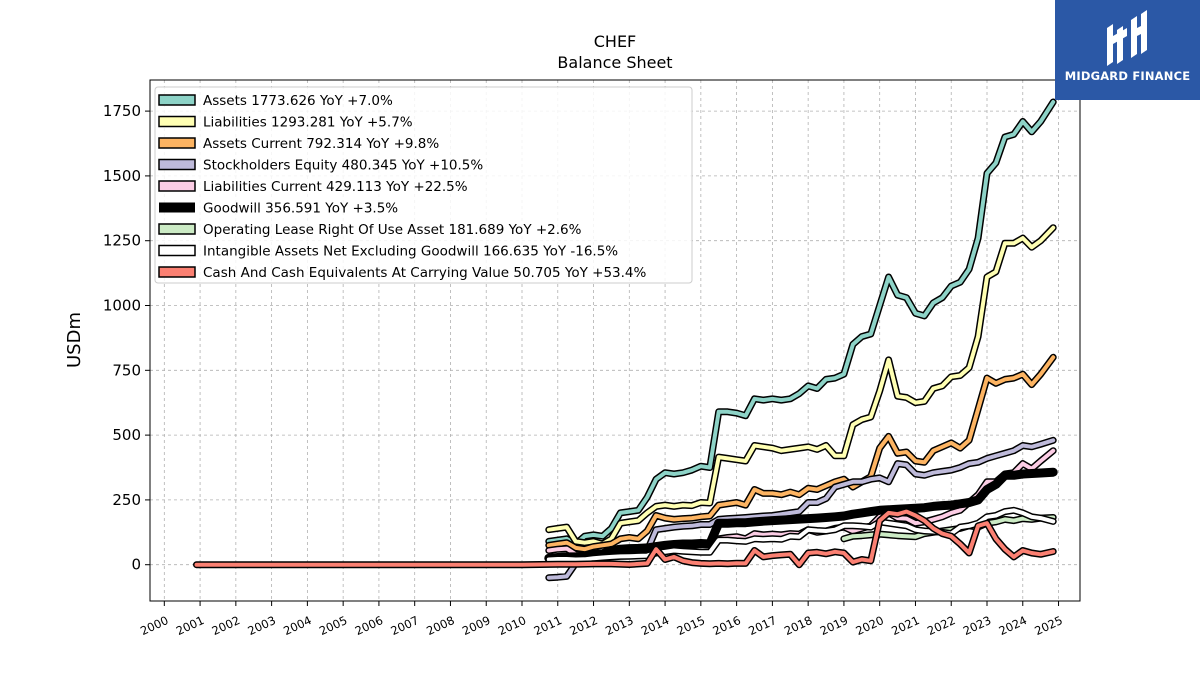  What do you see at coordinates (1013, 625) in the screenshot?
I see `x-tick-label: 2024` at bounding box center [1013, 625].